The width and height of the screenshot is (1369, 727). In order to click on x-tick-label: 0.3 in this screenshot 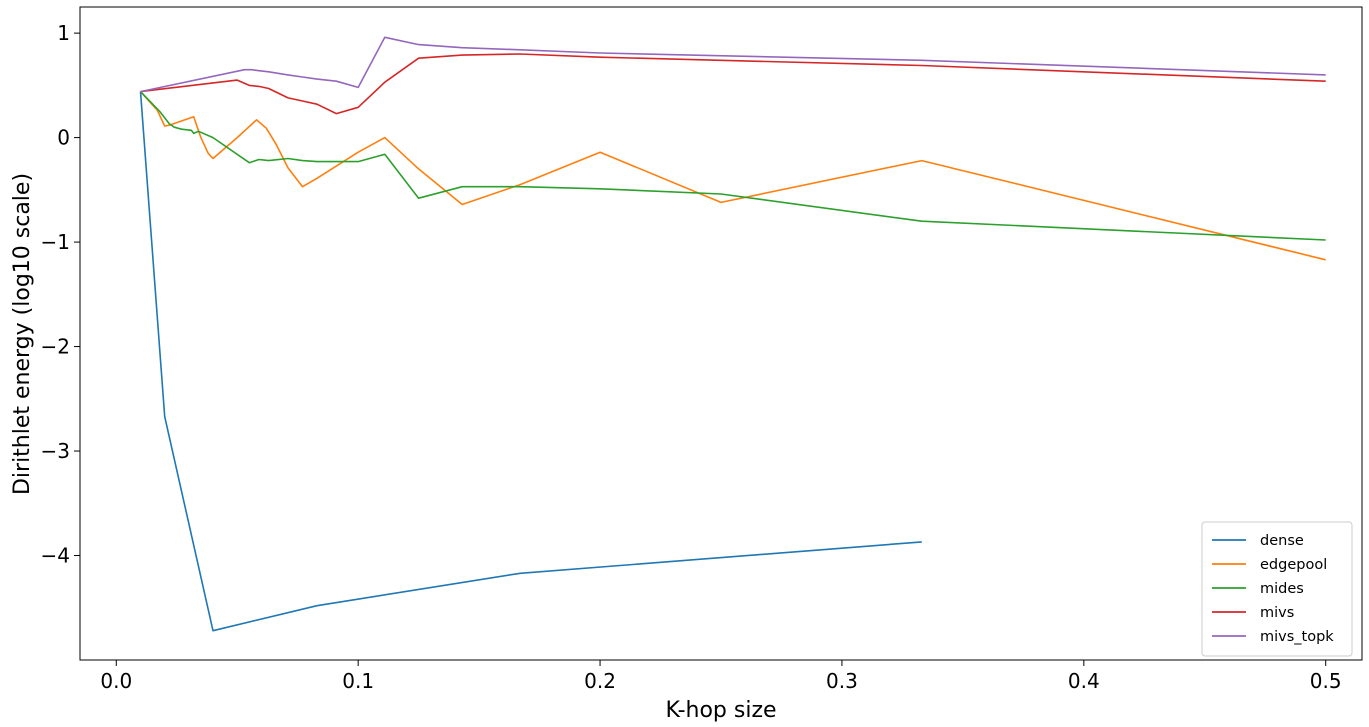, I will do `click(842, 681)`.